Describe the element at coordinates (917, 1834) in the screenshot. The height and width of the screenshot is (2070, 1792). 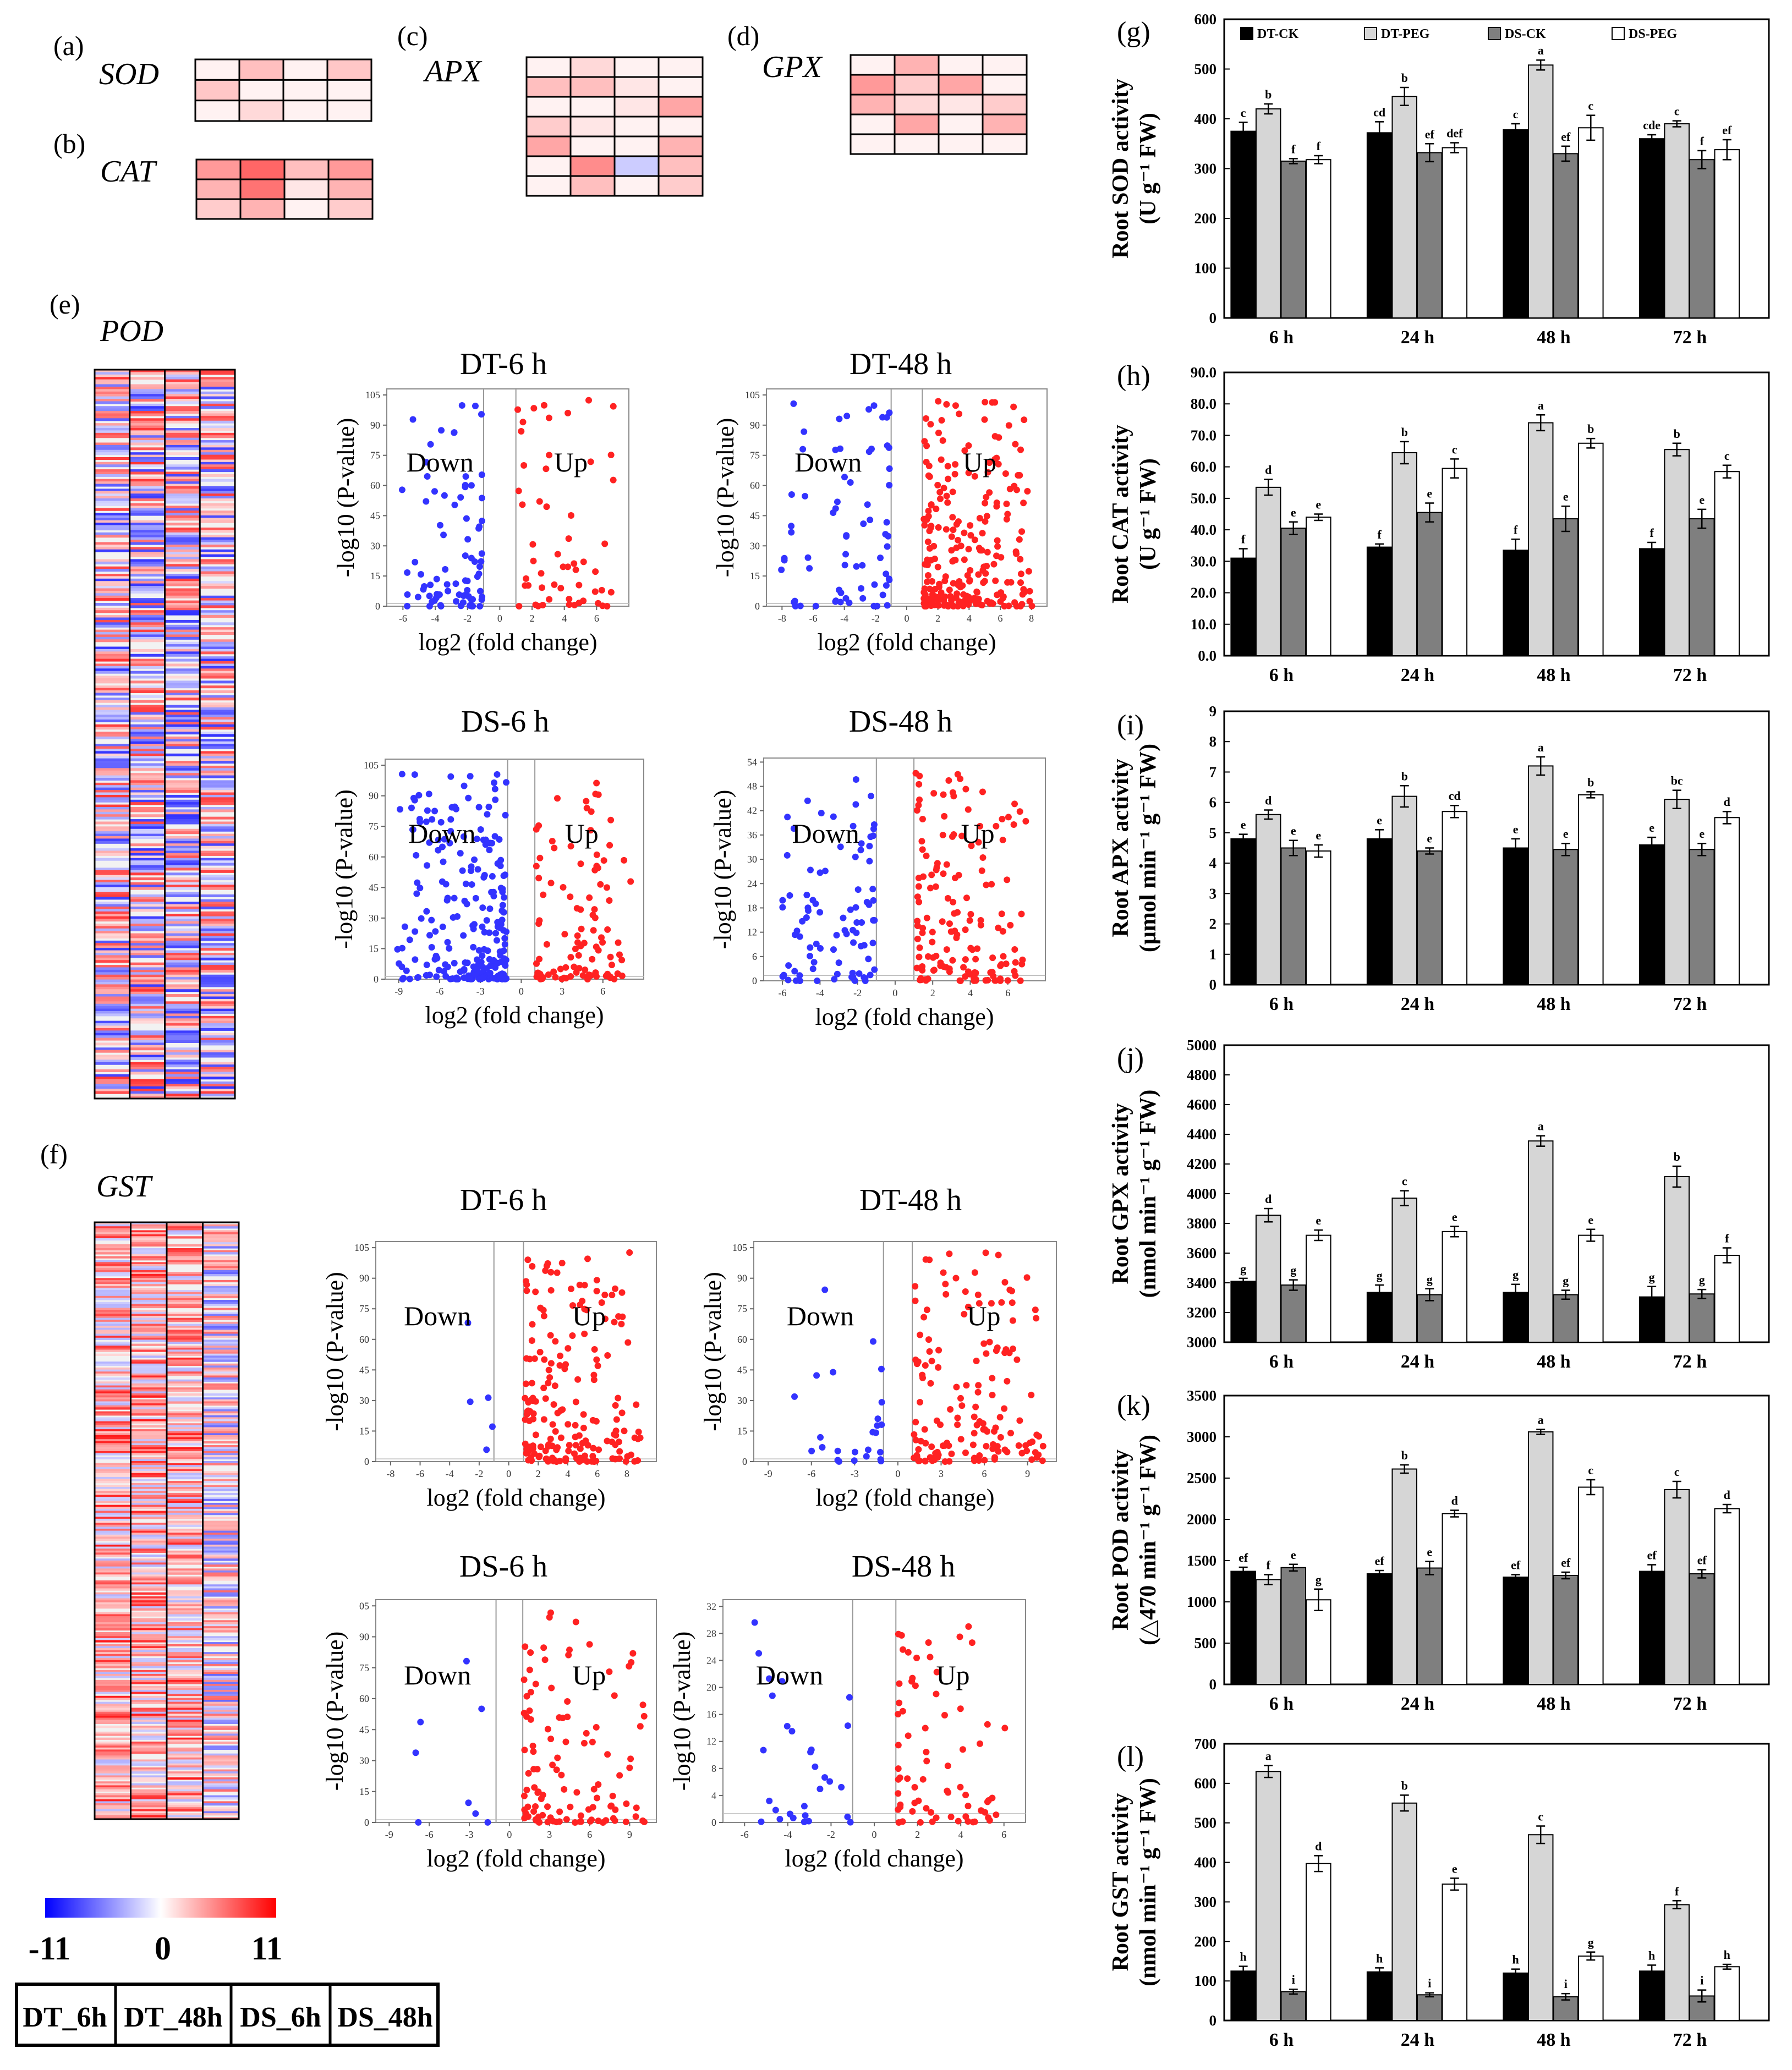
I see `x-tick-label: 2` at that location.